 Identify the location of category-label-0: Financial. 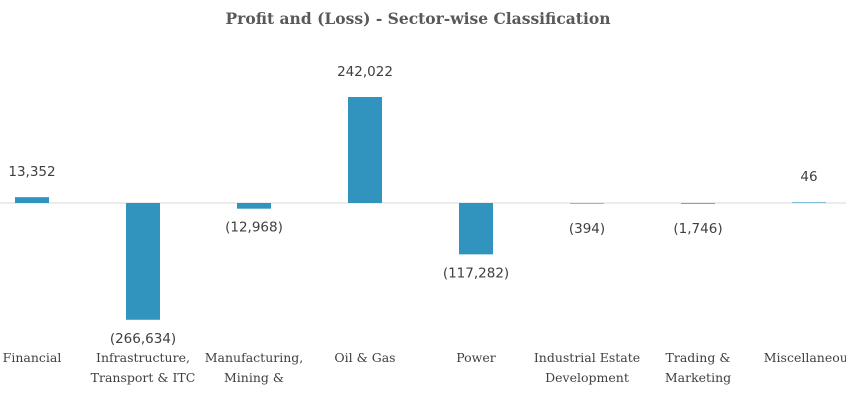
(32, 357).